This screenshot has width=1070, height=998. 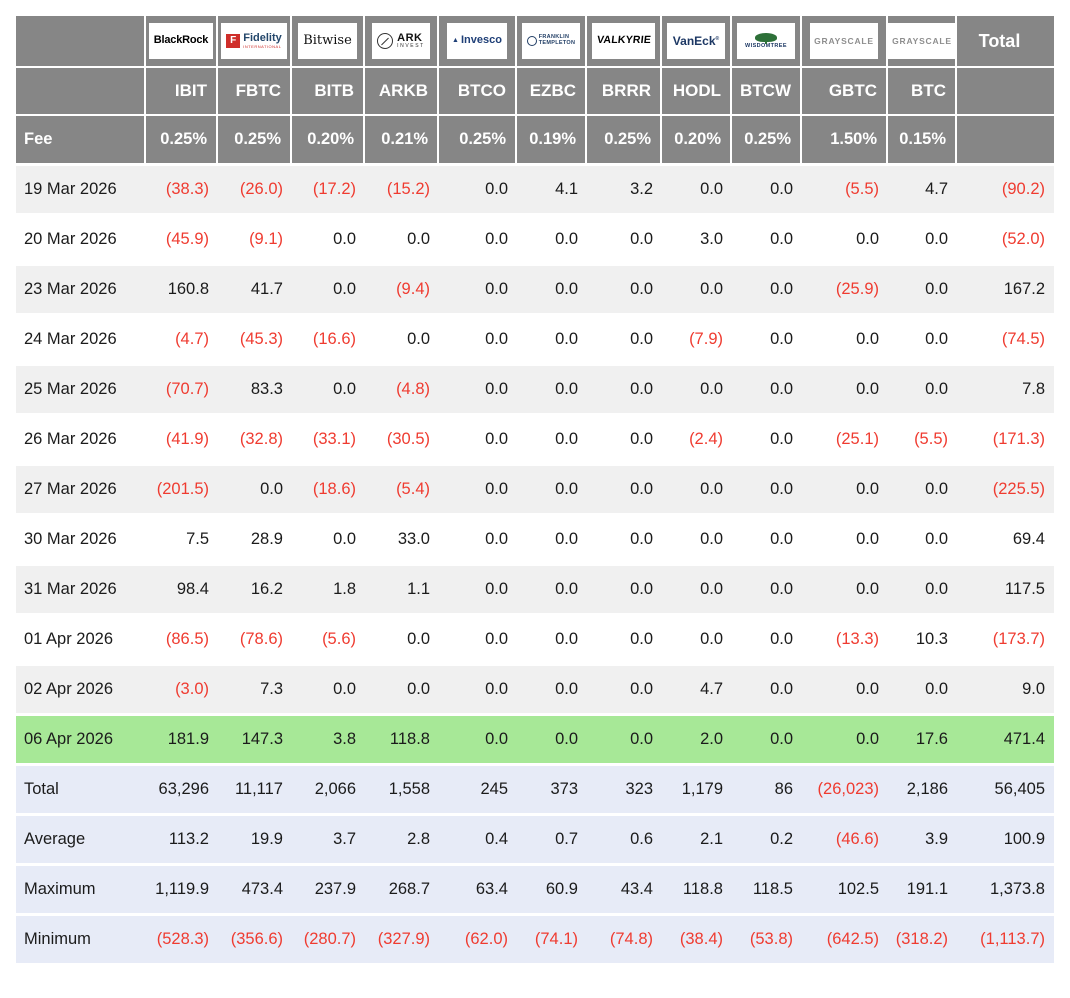 I want to click on value-cell: (70.7), so click(x=182, y=391).